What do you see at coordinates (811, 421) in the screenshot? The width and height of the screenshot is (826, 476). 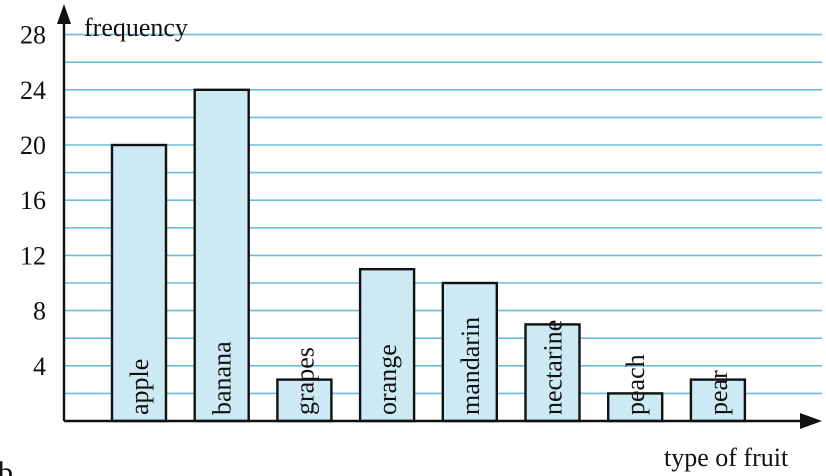 I see `x-axis-arrow` at bounding box center [811, 421].